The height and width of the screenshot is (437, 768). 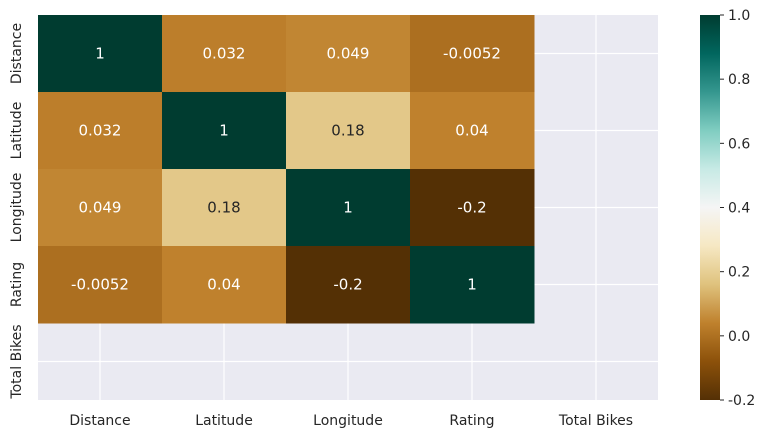 I want to click on colorbar: -0.2 0.0 0.2 0.4 0.6 0.8 1.0, so click(x=727, y=208).